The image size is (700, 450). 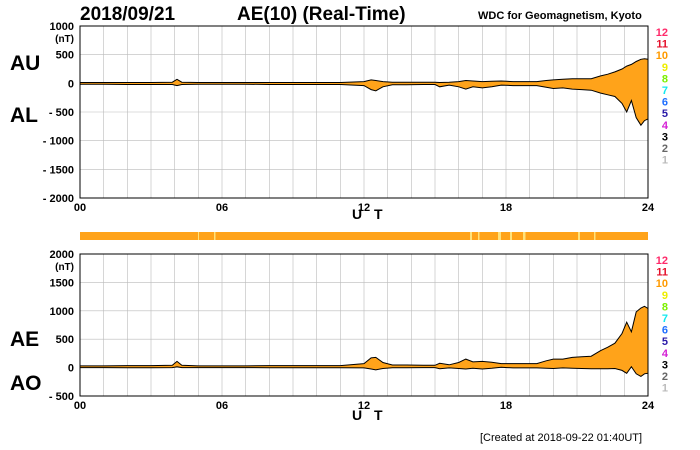 What do you see at coordinates (364, 71) in the screenshot?
I see `series-line-au` at bounding box center [364, 71].